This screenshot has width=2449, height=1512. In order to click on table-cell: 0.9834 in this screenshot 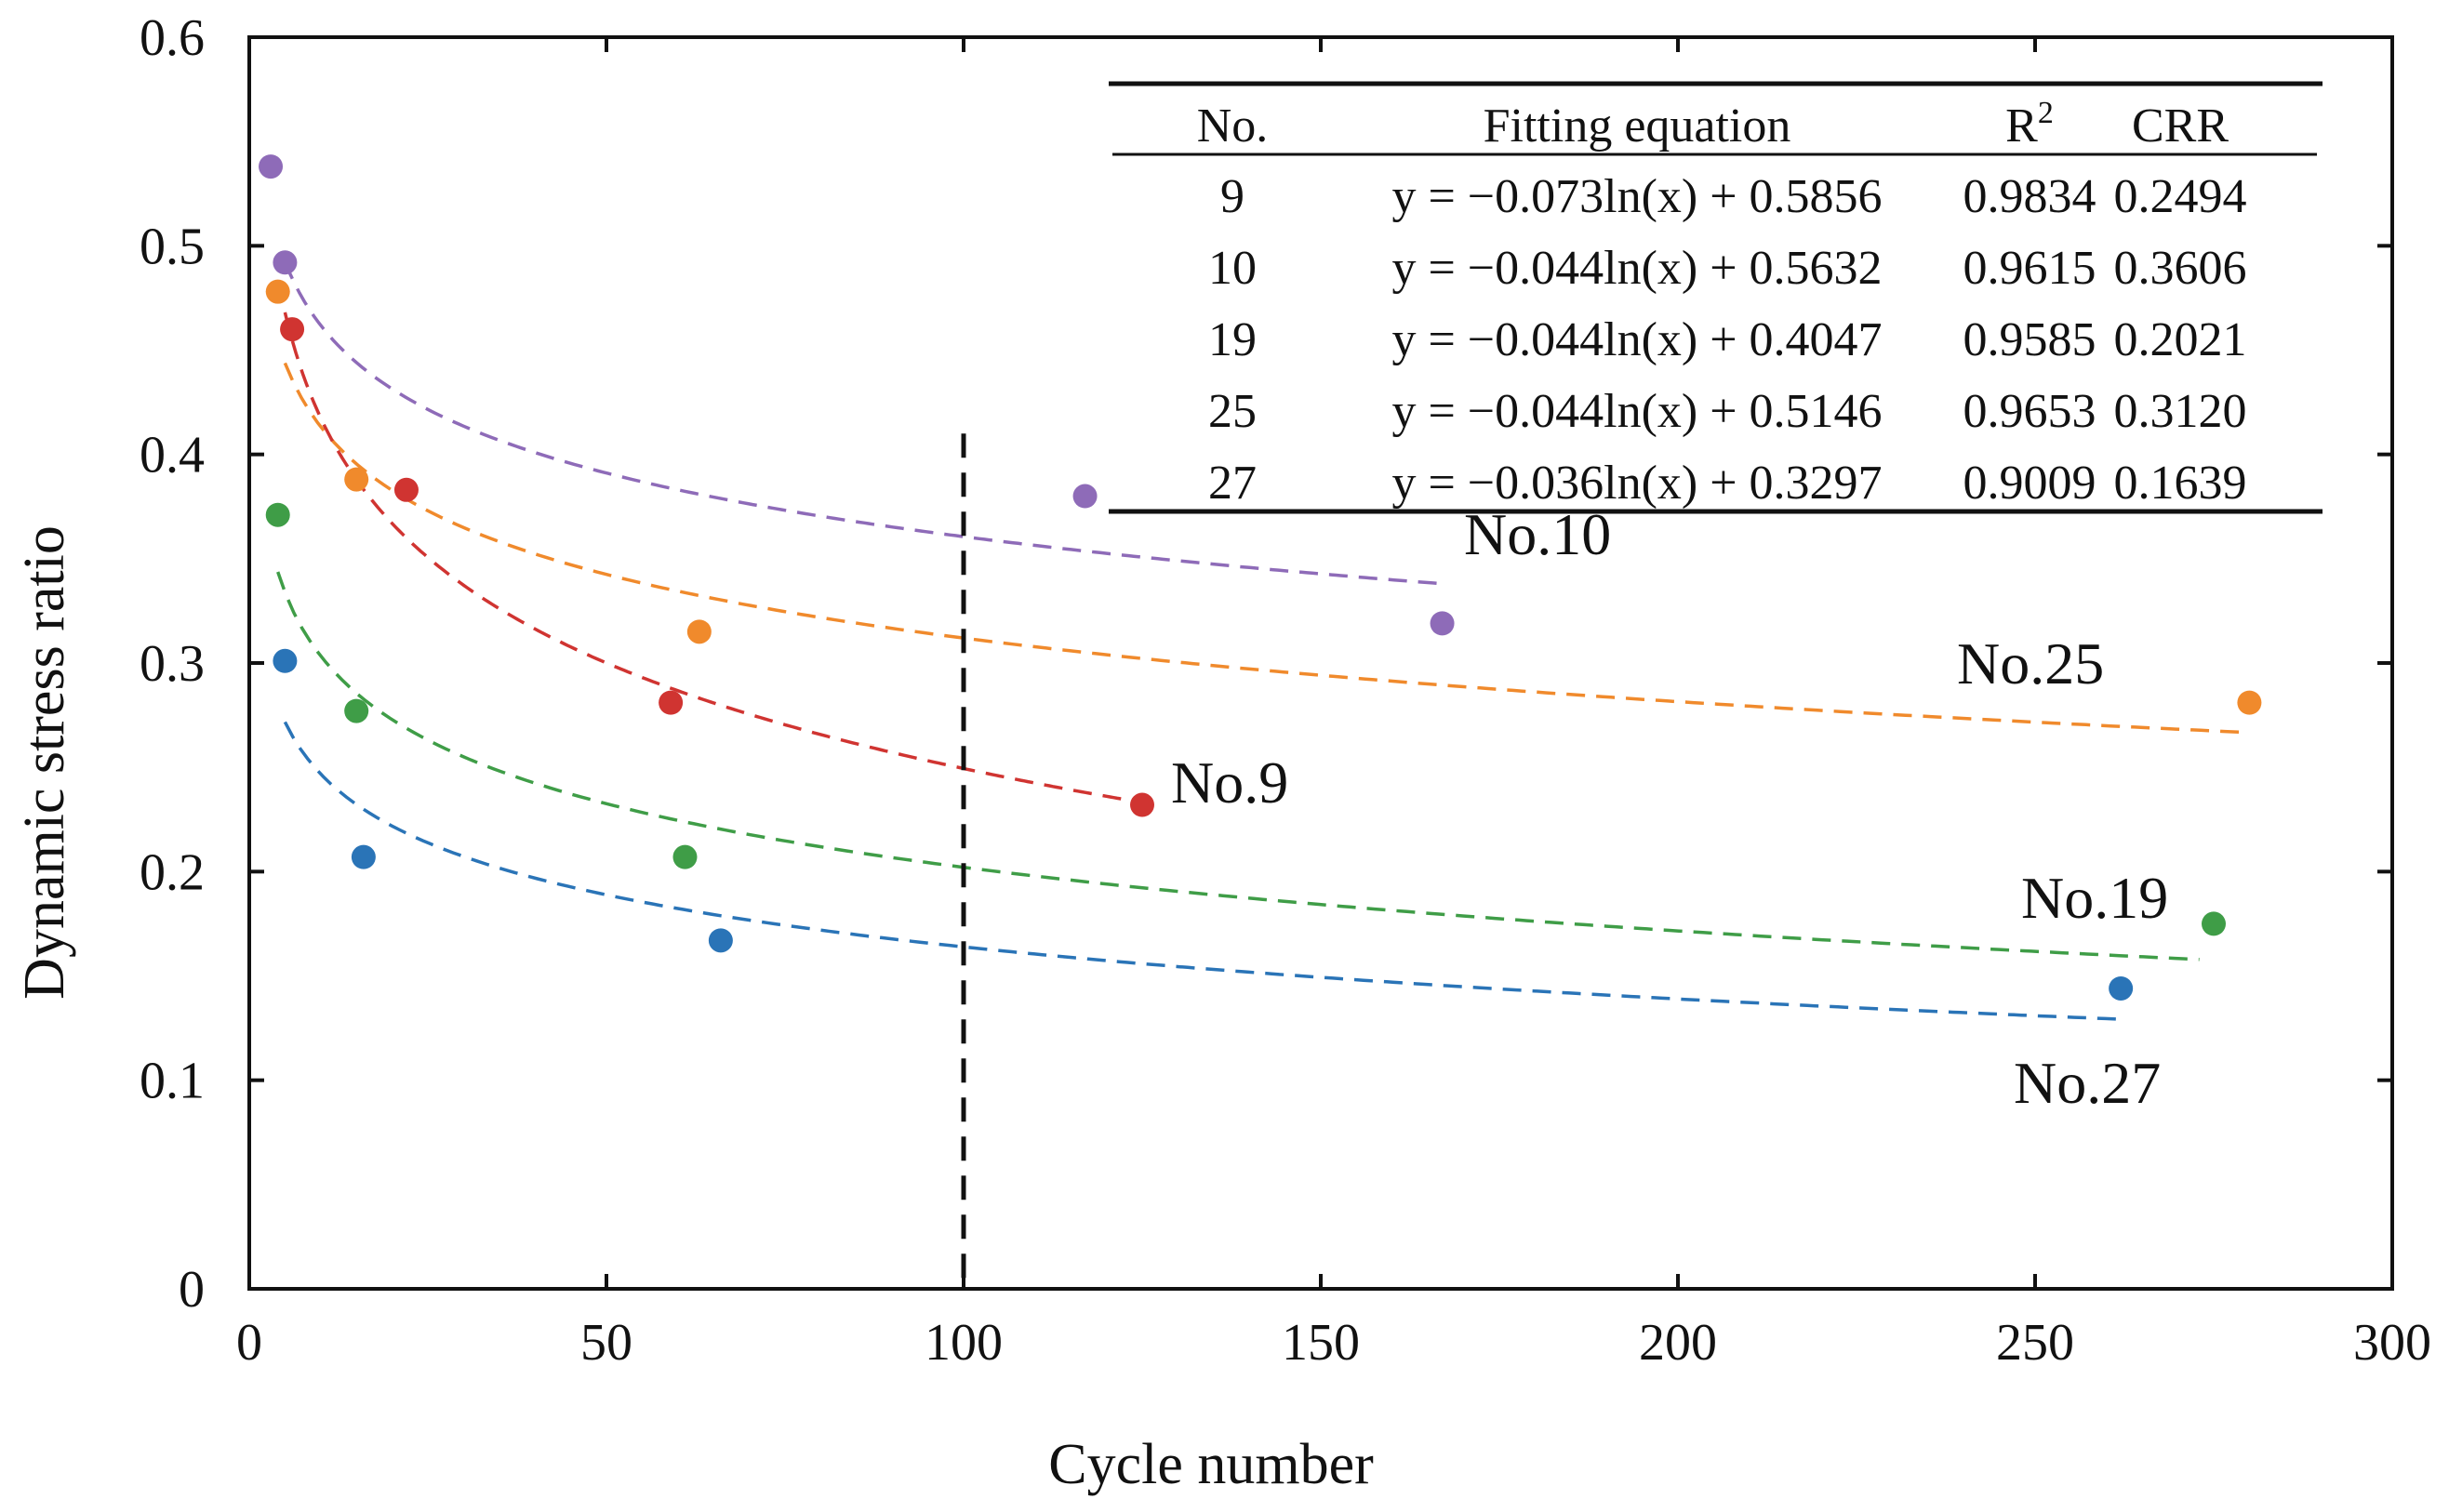, I will do `click(2029, 196)`.